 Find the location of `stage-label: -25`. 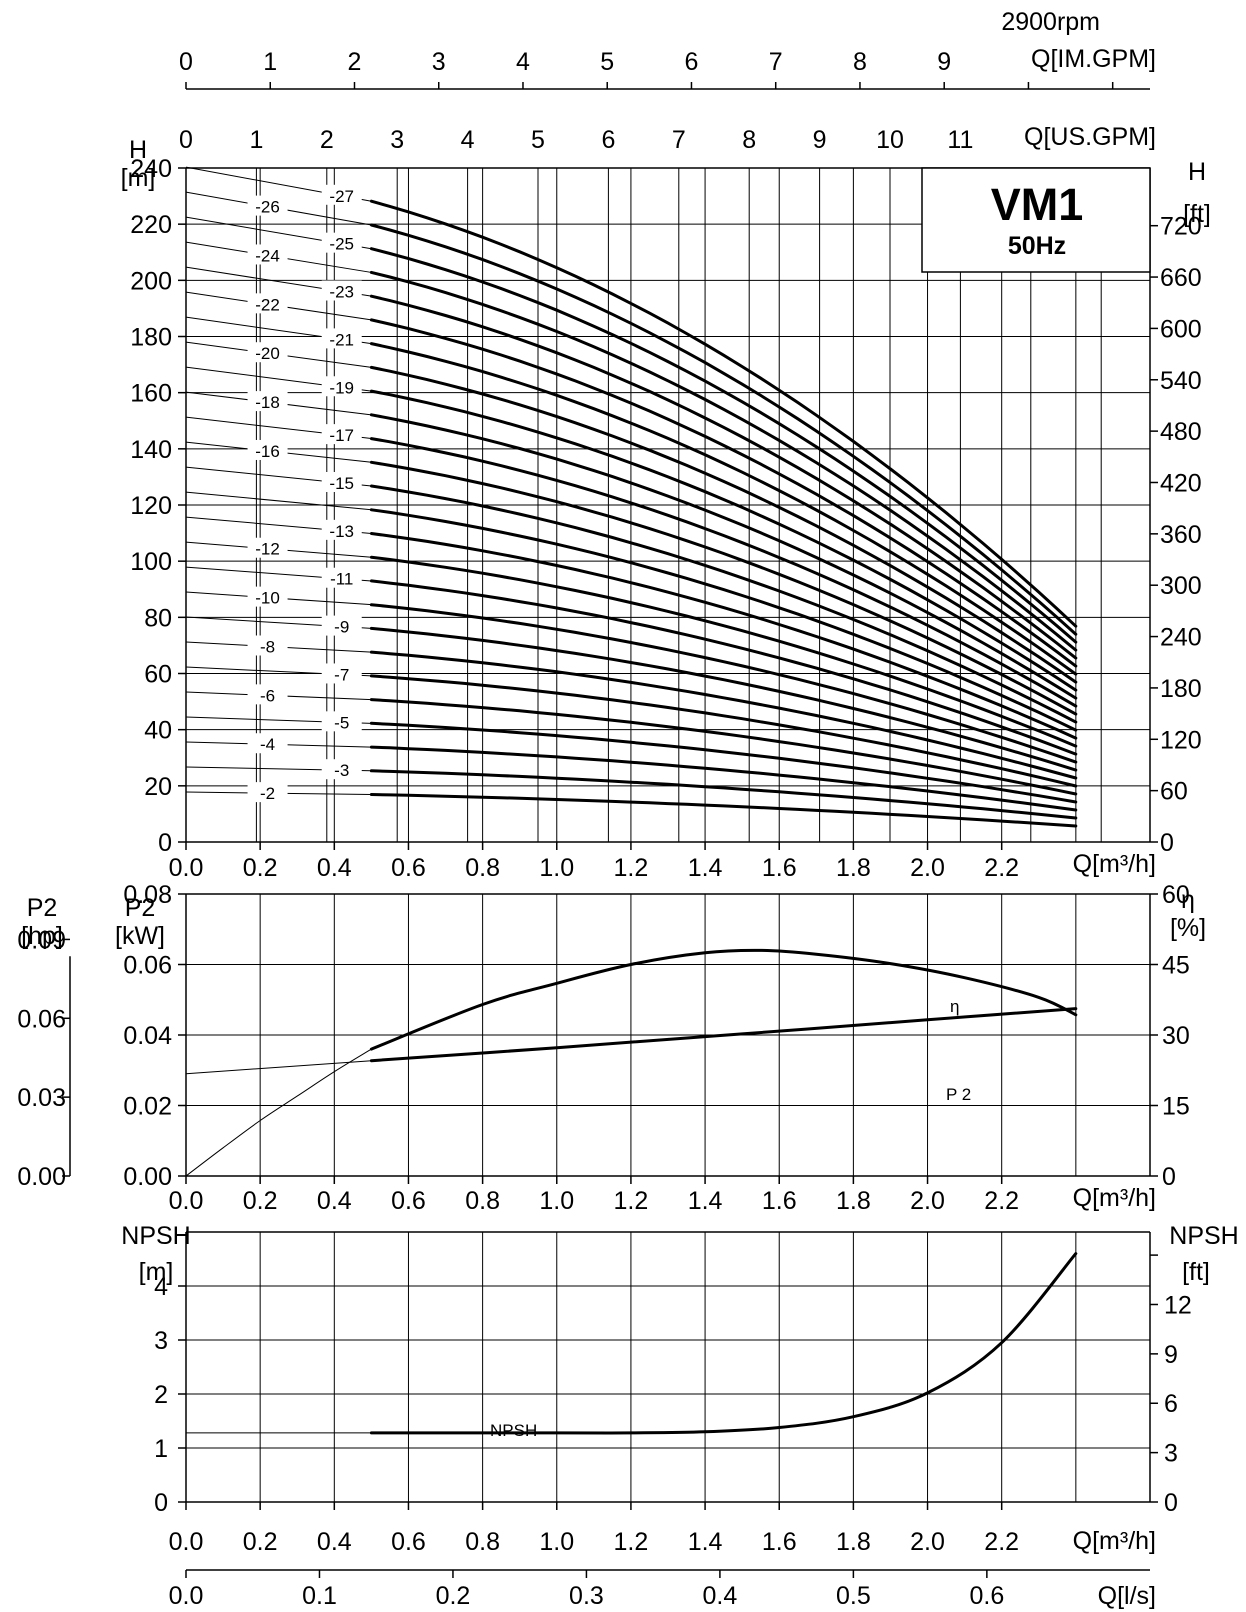

stage-label: -25 is located at coordinates (341, 244).